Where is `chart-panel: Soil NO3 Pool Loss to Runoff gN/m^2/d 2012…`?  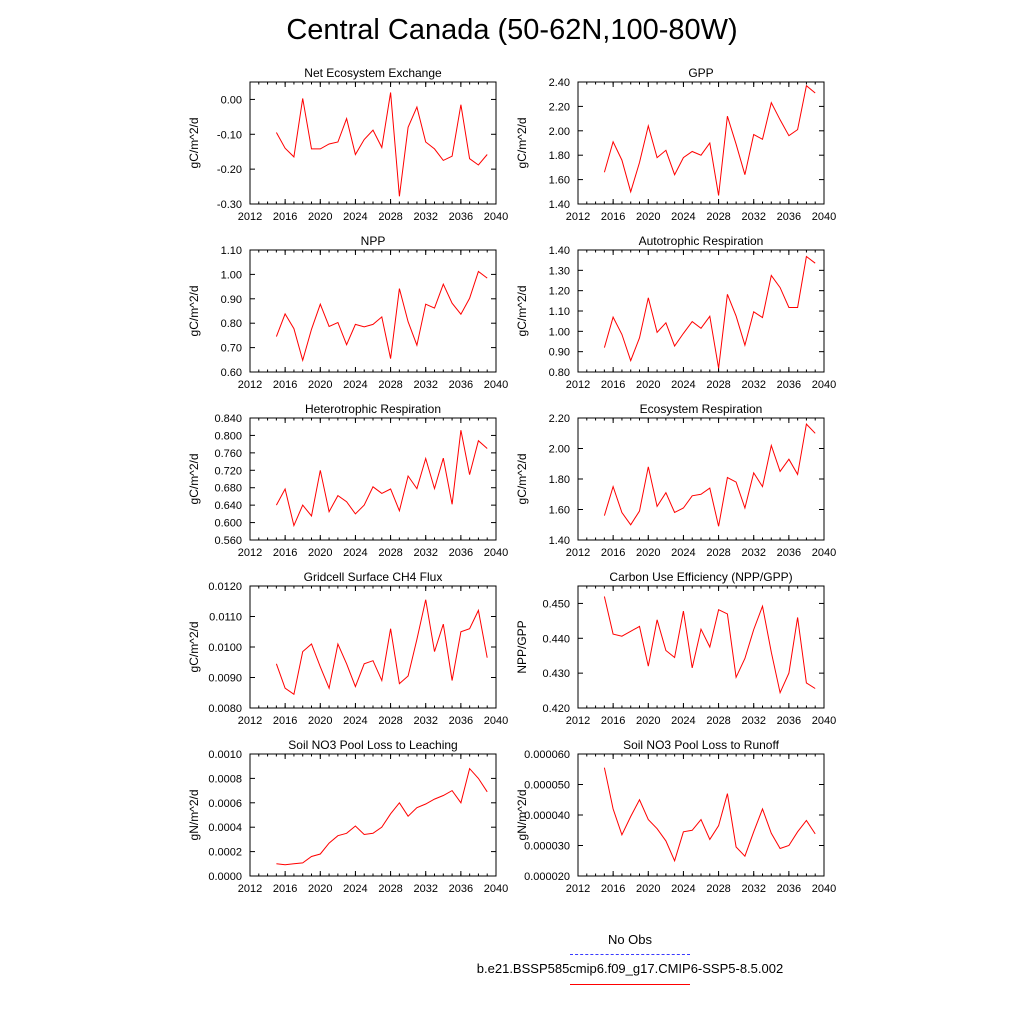
chart-panel: Soil NO3 Pool Loss to Runoff gN/m^2/d 2012… is located at coordinates (675, 816).